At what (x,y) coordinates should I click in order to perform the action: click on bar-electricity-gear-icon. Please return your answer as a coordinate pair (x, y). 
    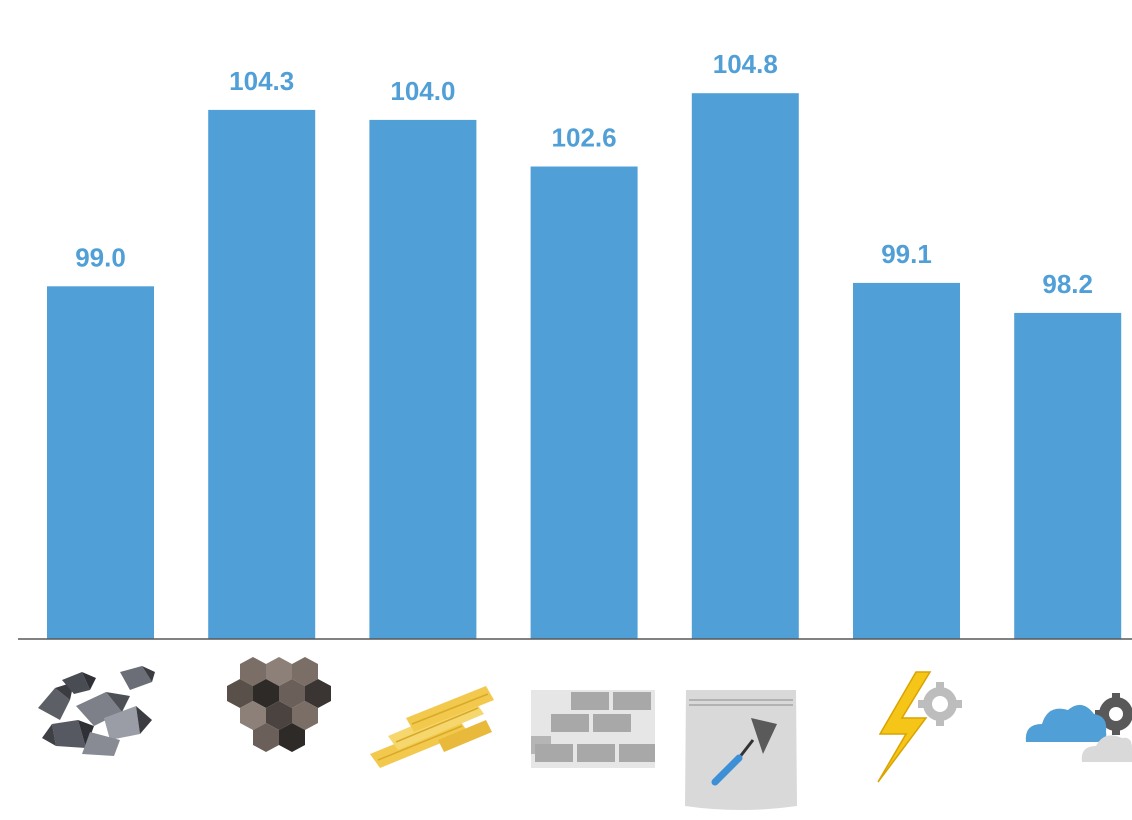
    Looking at the image, I should click on (906, 460).